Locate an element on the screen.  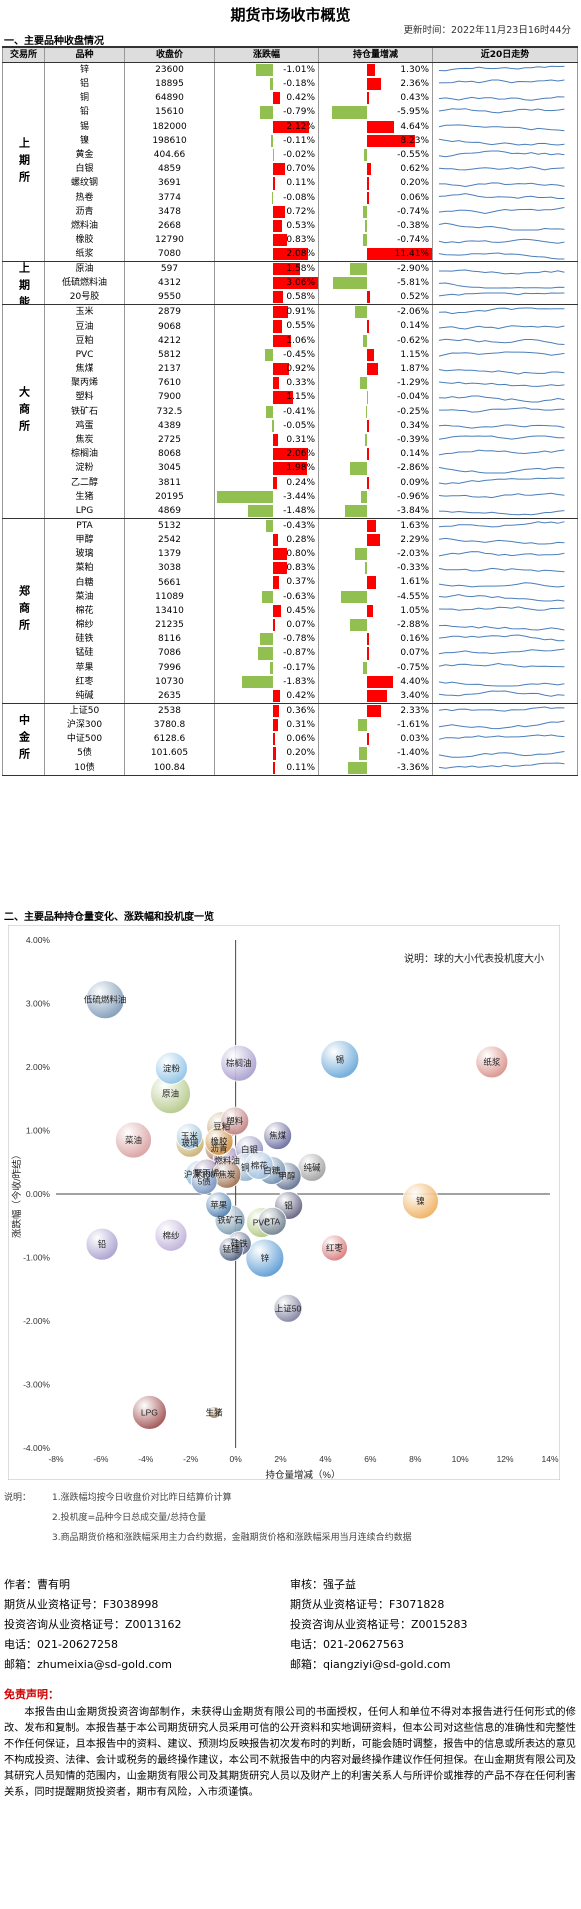
author-email: 邮箱：zhumeixia@sd-gold.com is located at coordinates (88, 1664).